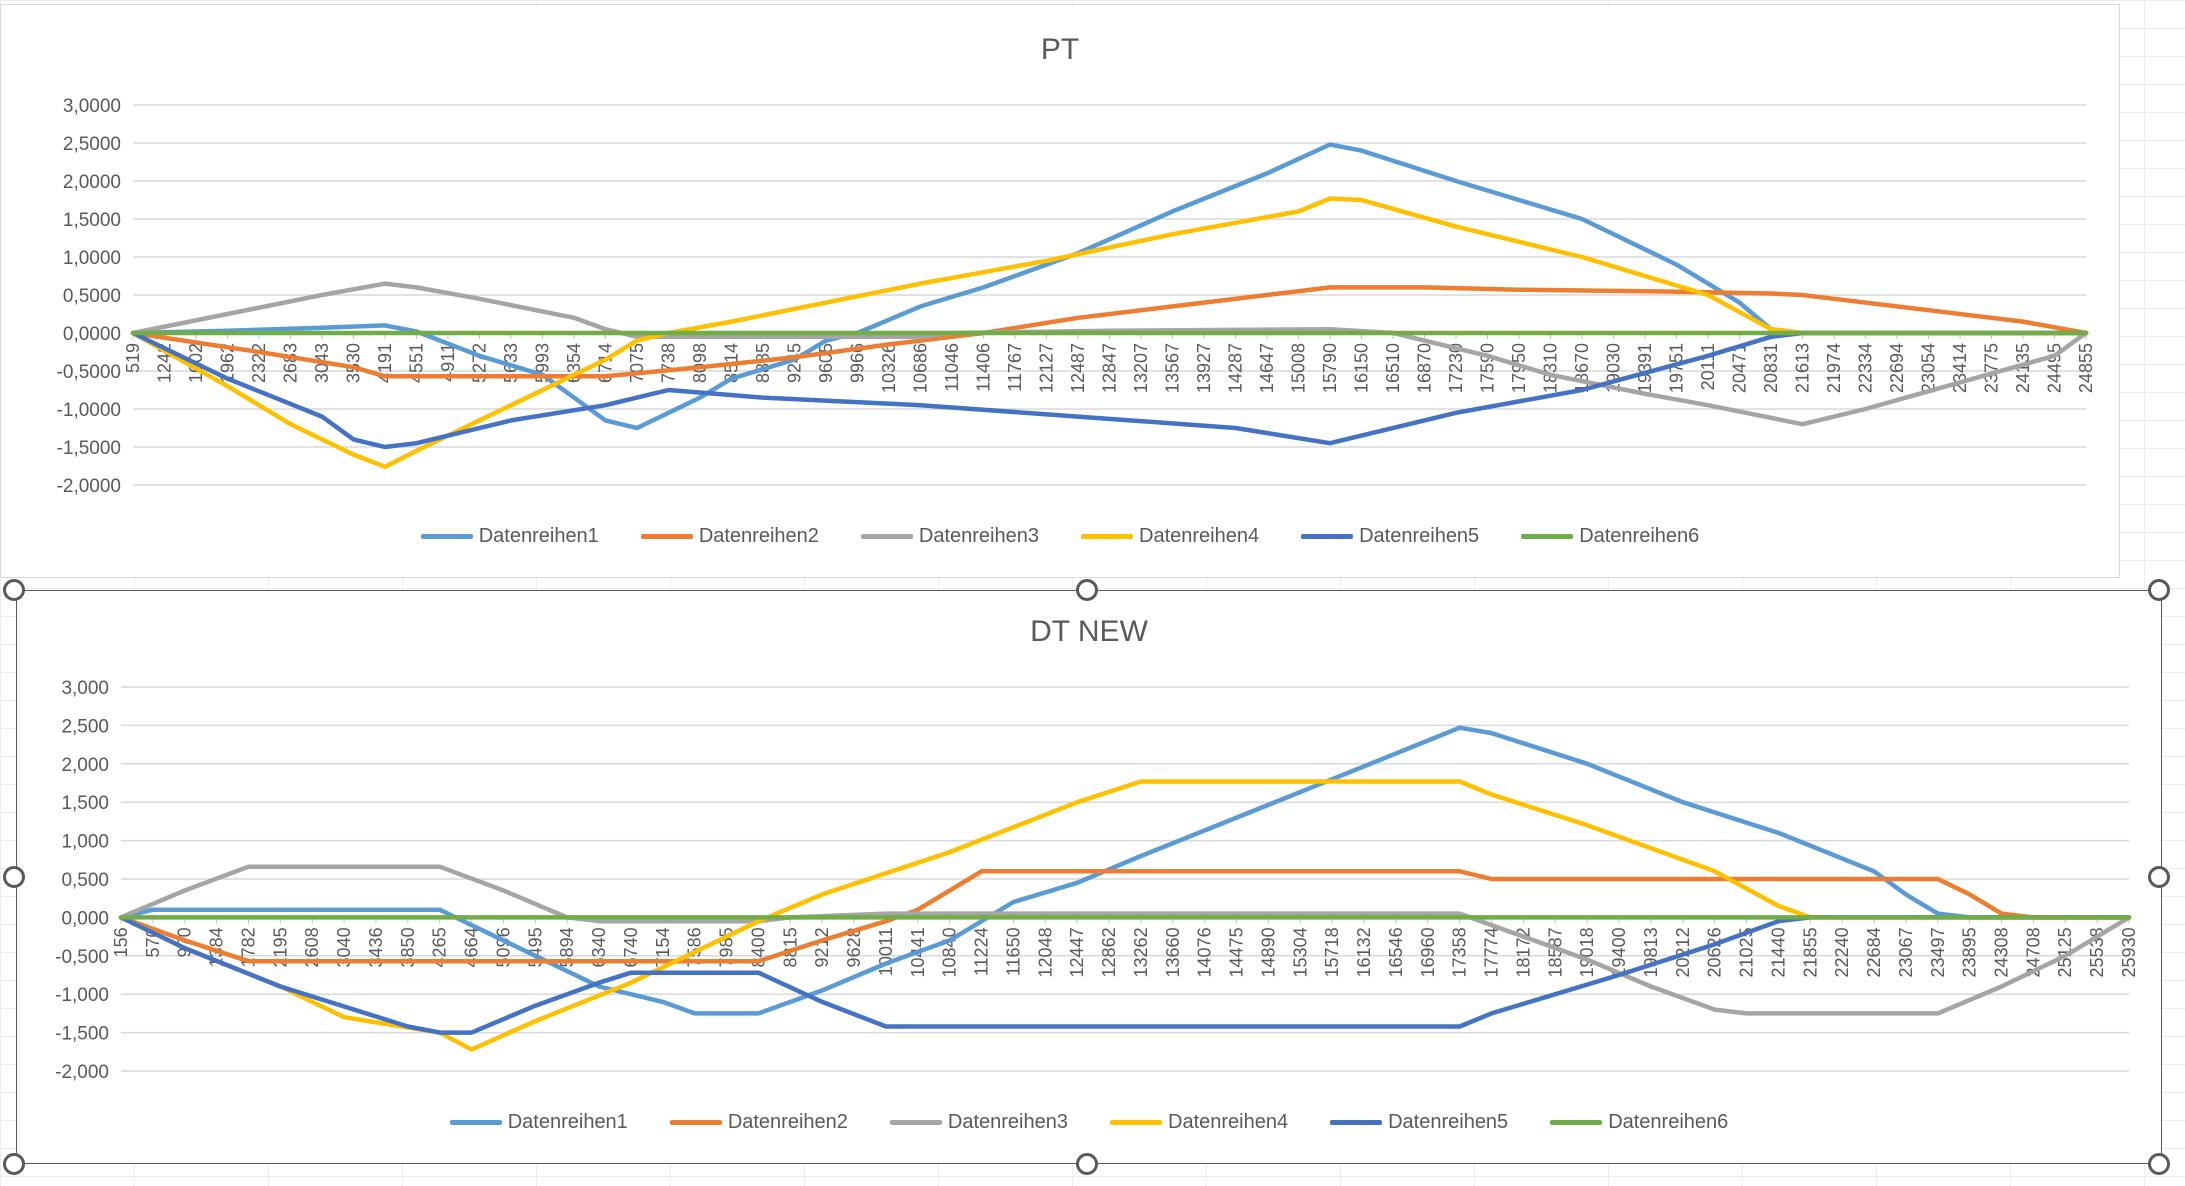  I want to click on x-tick-label: 10326, so click(889, 368).